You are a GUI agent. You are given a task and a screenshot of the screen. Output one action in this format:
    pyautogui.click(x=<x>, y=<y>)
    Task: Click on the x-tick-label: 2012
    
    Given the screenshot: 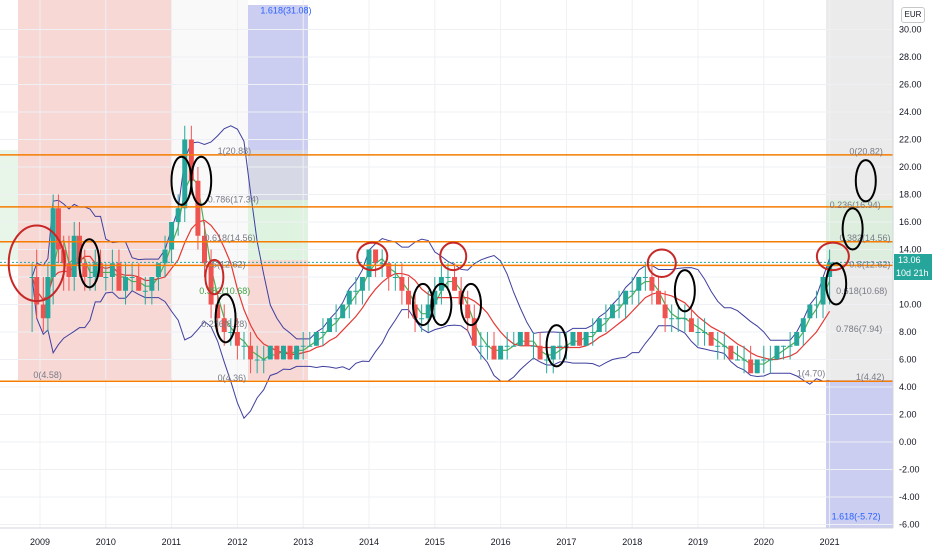 What is the action you would take?
    pyautogui.click(x=237, y=542)
    